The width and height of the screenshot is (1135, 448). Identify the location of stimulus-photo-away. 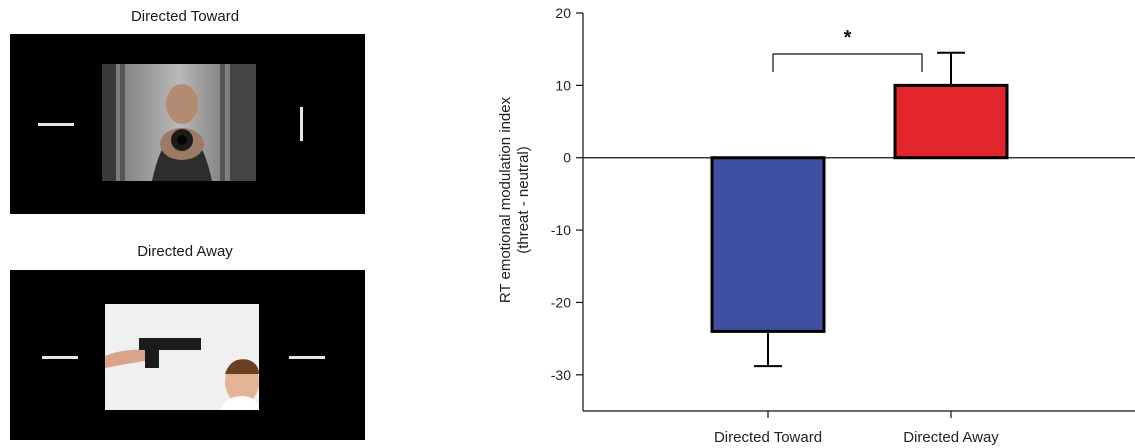
(182, 357).